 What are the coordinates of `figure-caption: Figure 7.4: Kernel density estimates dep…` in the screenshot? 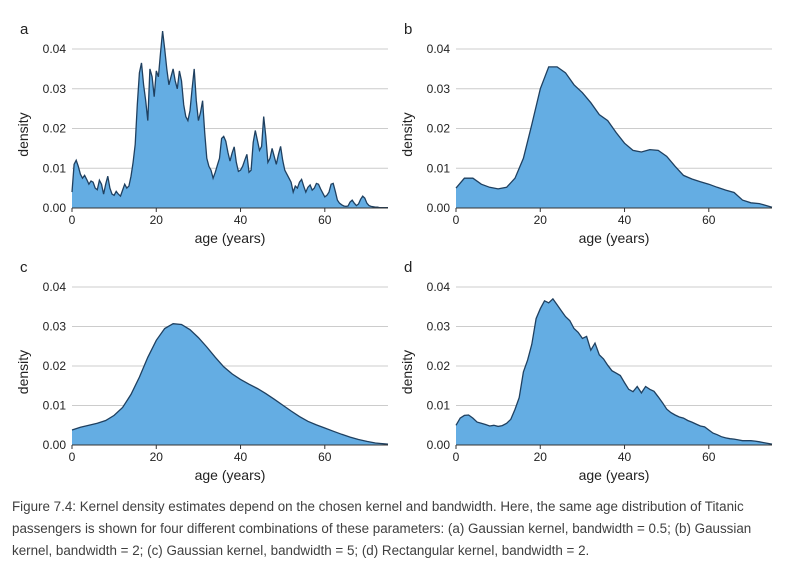 It's located at (382, 528).